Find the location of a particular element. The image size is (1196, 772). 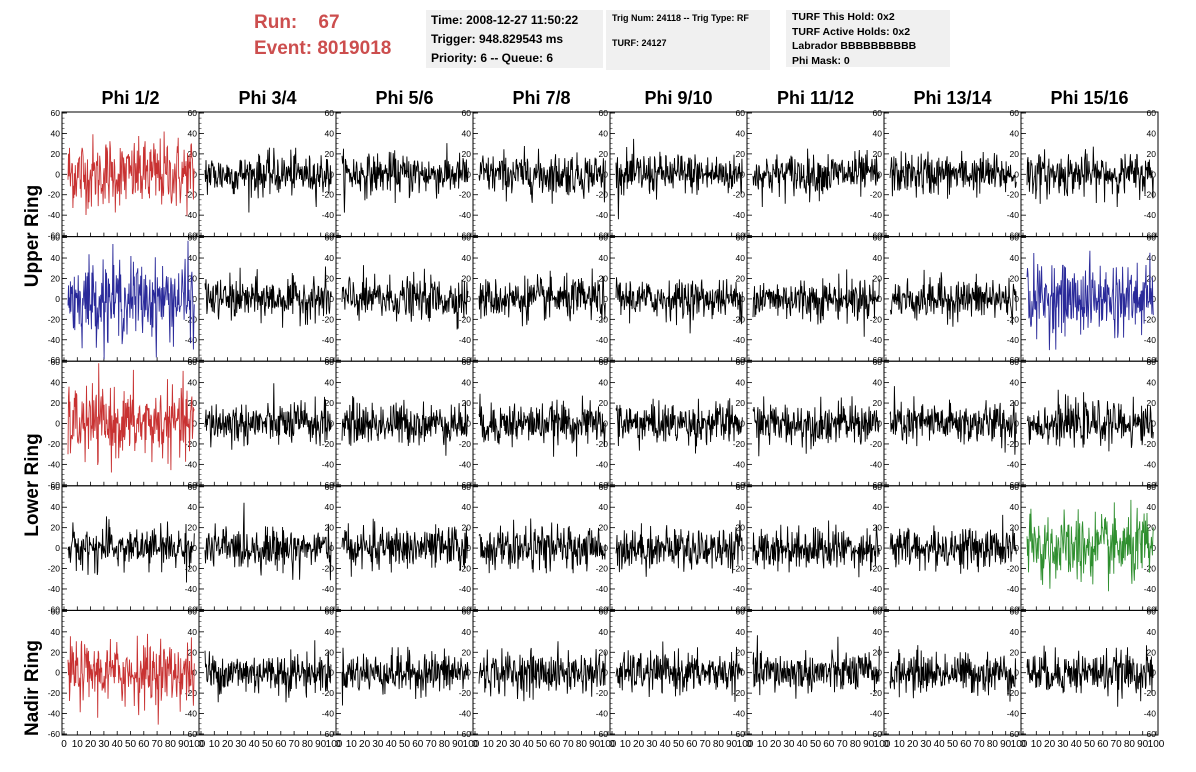

y-tick-label: 20 is located at coordinates (56, 652).